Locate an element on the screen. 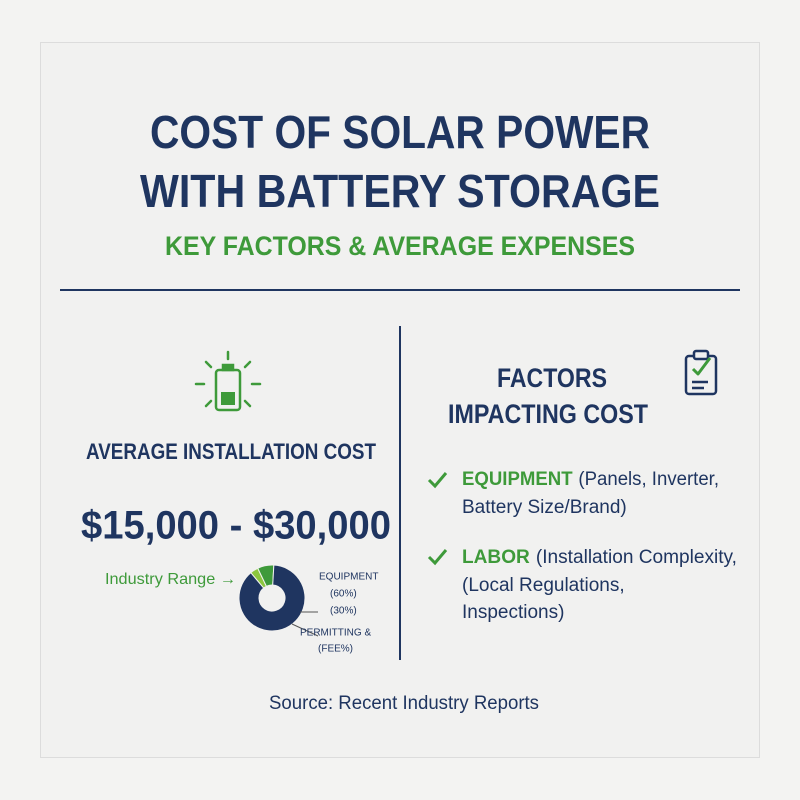 This screenshot has width=800, height=800. factor-line: EQUIPMENT (Panels, Inverter, is located at coordinates (590, 479).